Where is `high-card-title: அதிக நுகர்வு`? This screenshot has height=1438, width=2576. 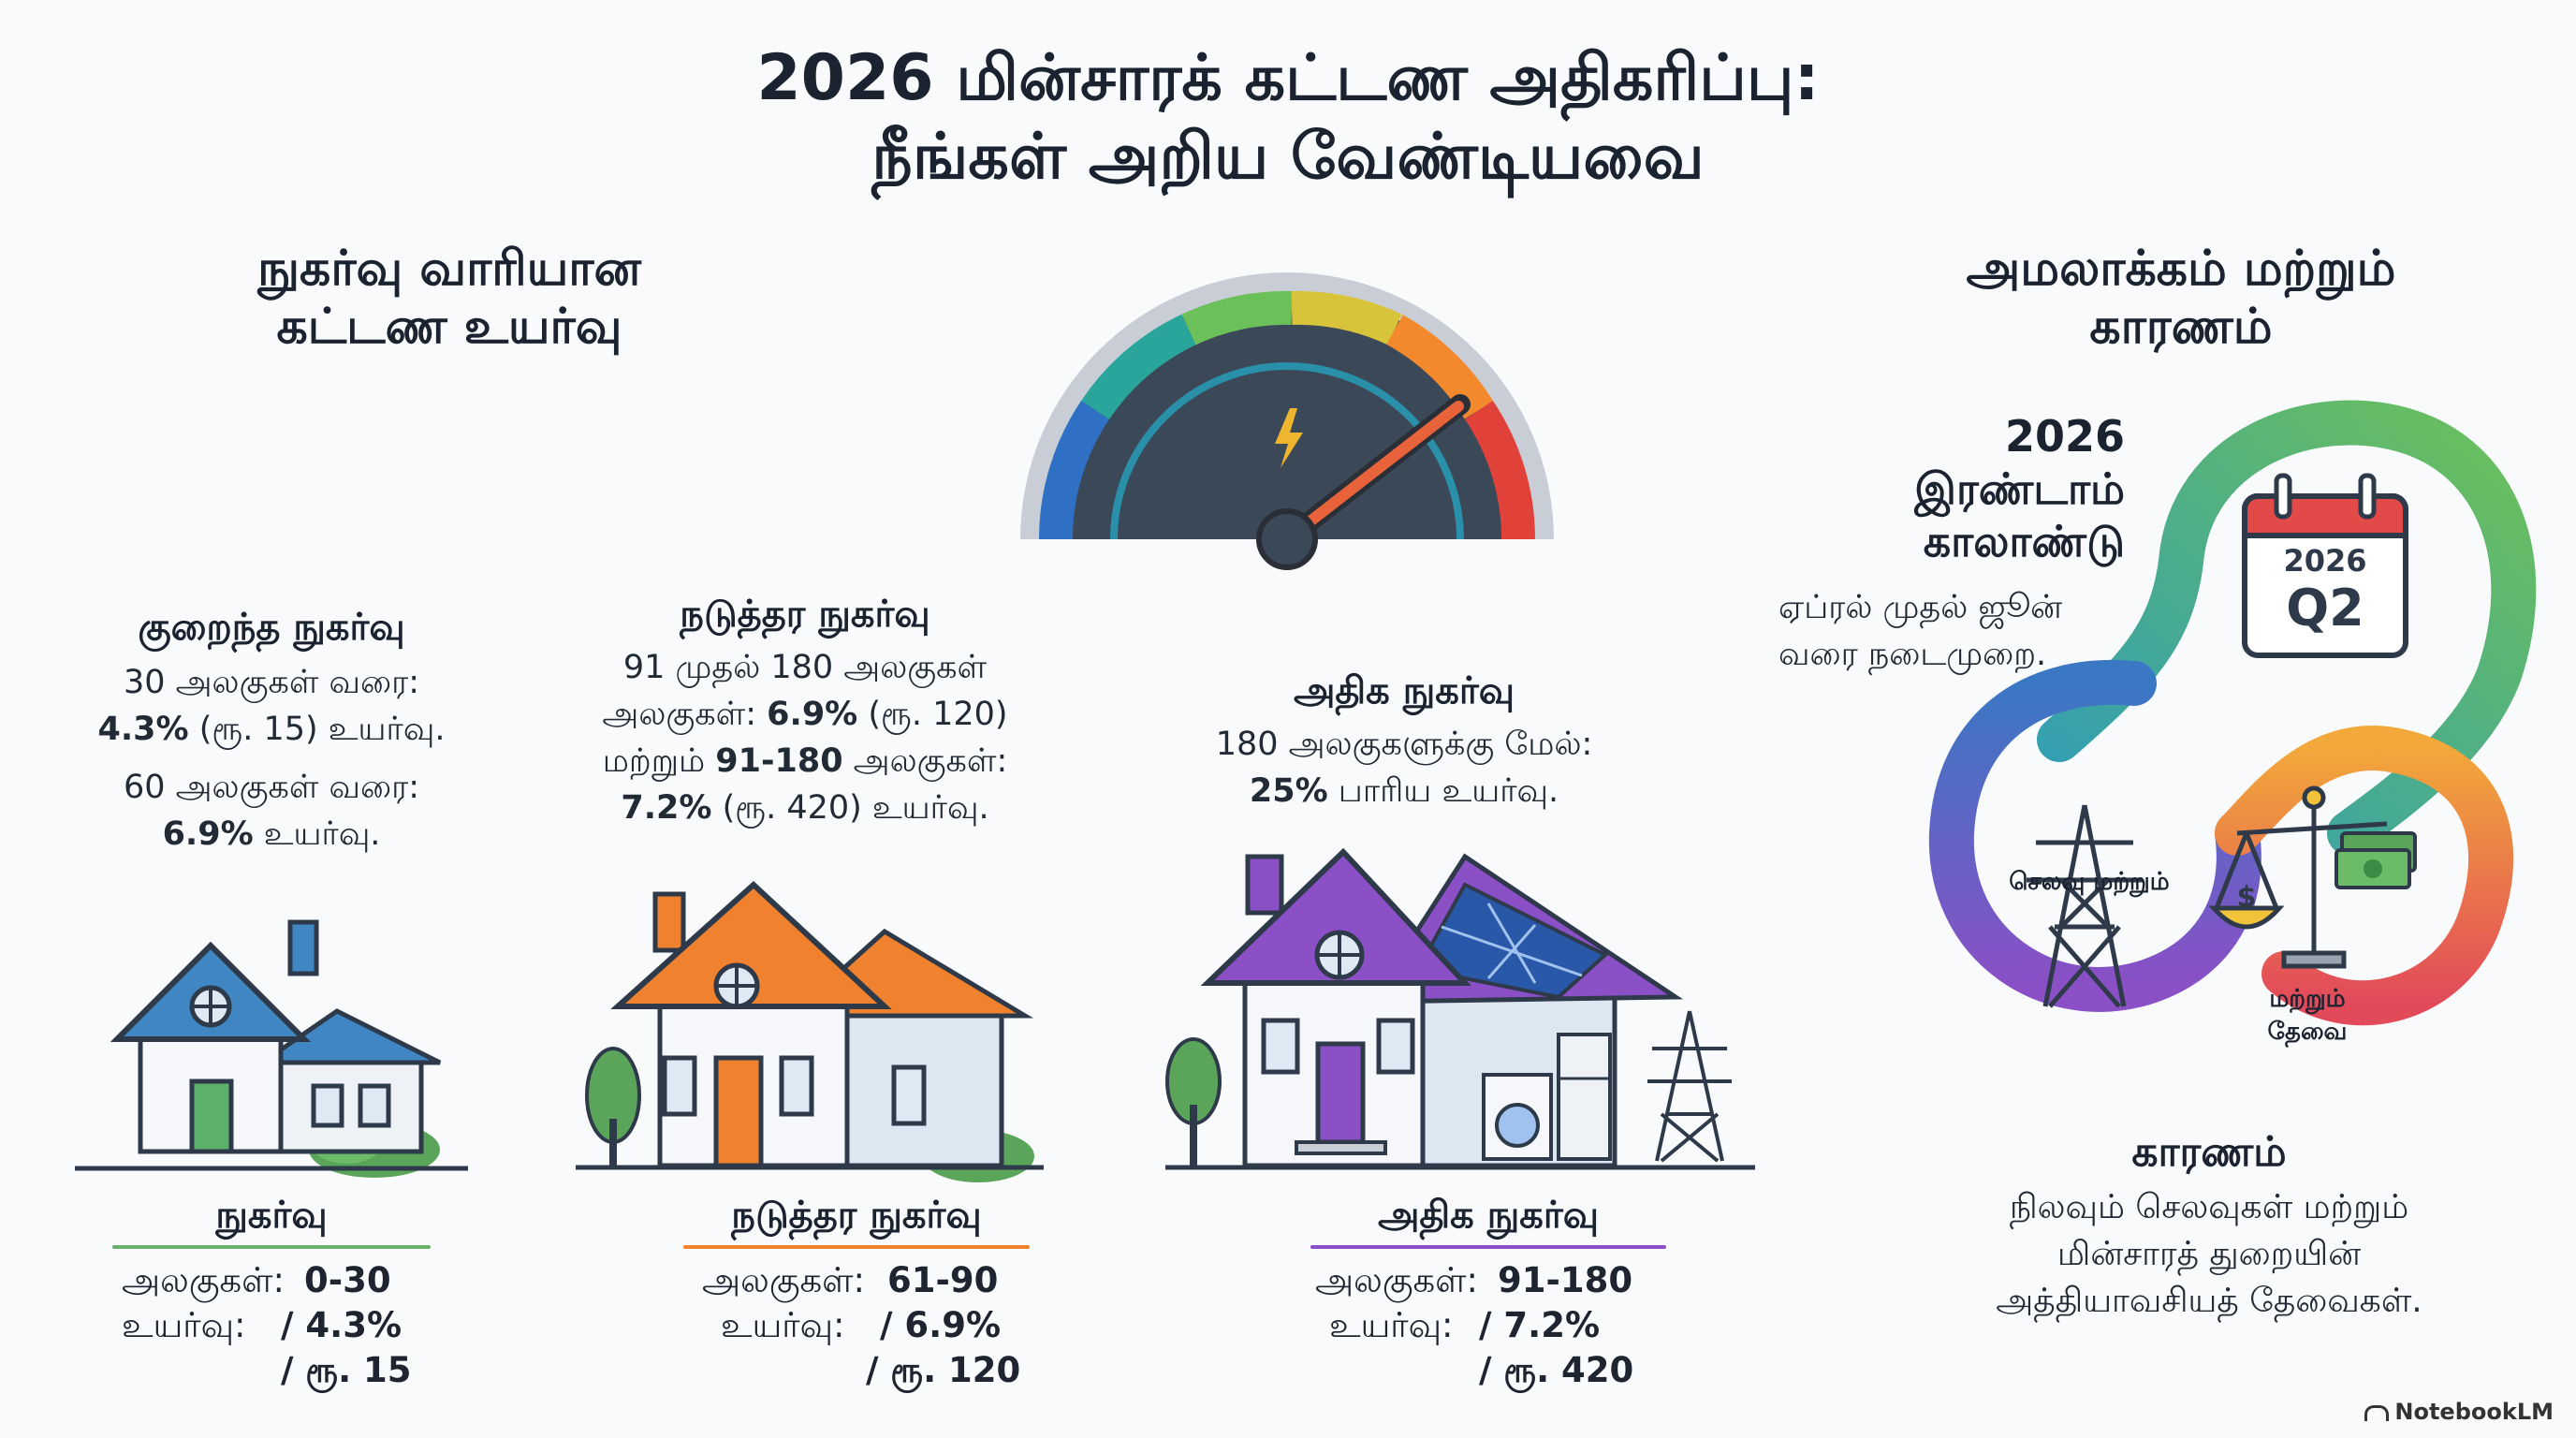
high-card-title: அதிக நுகர்வு is located at coordinates (1488, 1215).